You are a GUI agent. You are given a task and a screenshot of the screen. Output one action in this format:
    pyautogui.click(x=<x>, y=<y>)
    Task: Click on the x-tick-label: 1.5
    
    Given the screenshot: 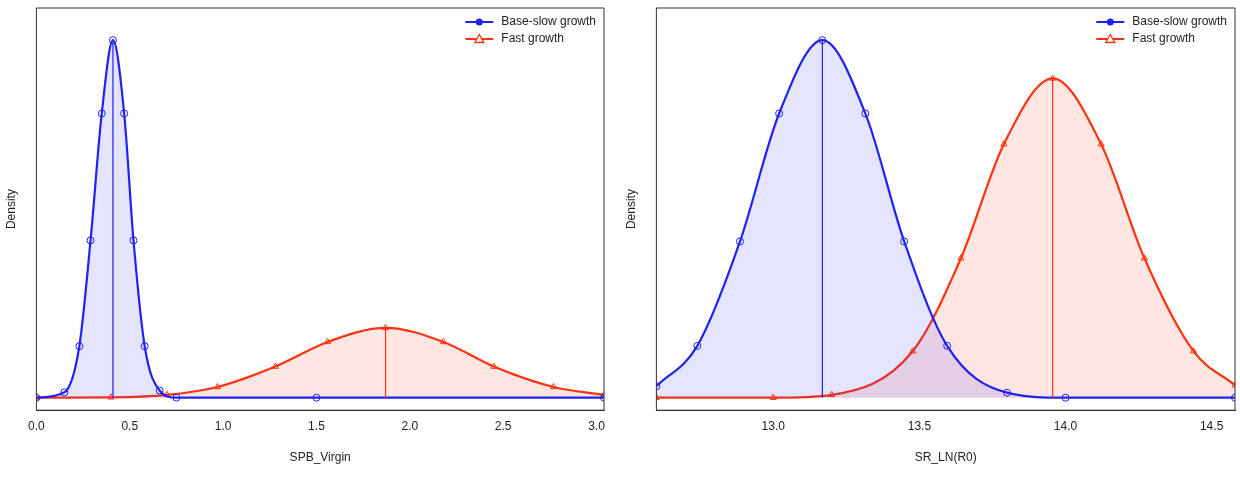 What is the action you would take?
    pyautogui.click(x=317, y=425)
    